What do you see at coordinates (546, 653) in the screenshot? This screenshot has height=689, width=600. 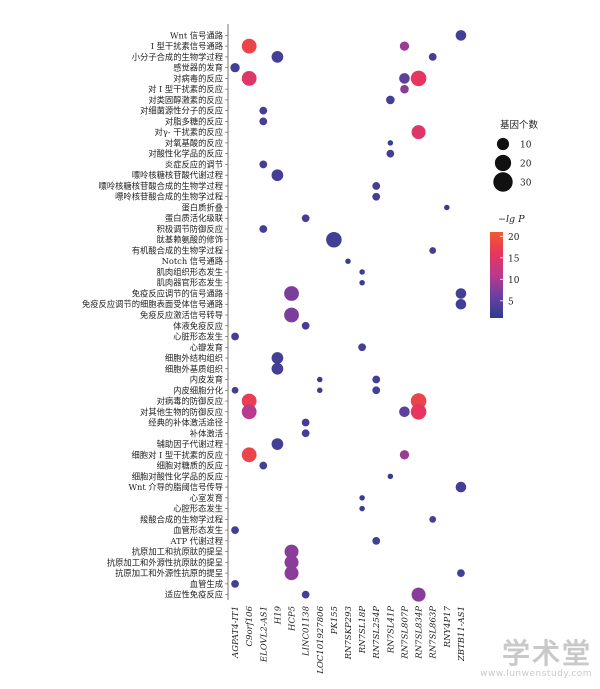 I see `watermark-main: 学术堂` at bounding box center [546, 653].